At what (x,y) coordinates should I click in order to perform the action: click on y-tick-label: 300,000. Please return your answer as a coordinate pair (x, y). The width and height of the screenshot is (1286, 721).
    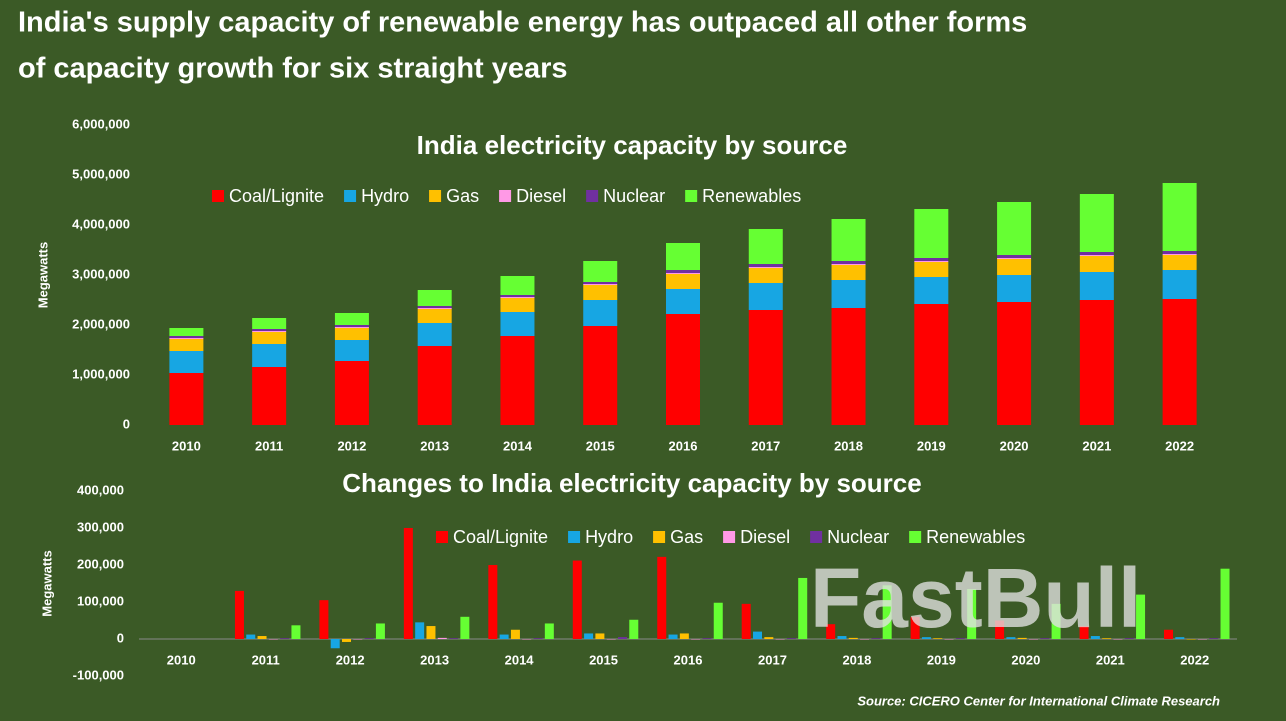
    Looking at the image, I should click on (100, 526).